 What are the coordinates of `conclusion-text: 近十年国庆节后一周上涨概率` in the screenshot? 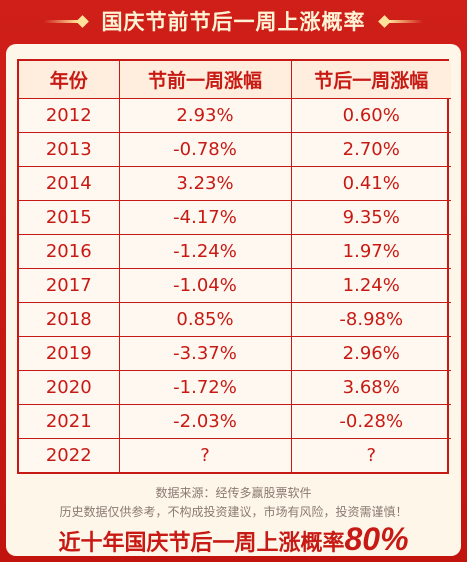 It's located at (201, 543).